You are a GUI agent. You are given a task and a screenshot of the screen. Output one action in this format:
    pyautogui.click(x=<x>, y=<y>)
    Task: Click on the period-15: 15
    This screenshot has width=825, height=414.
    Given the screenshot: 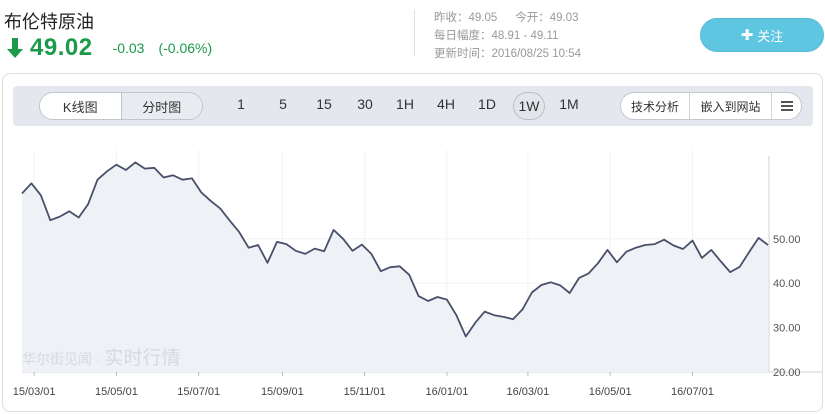 What is the action you would take?
    pyautogui.click(x=324, y=104)
    